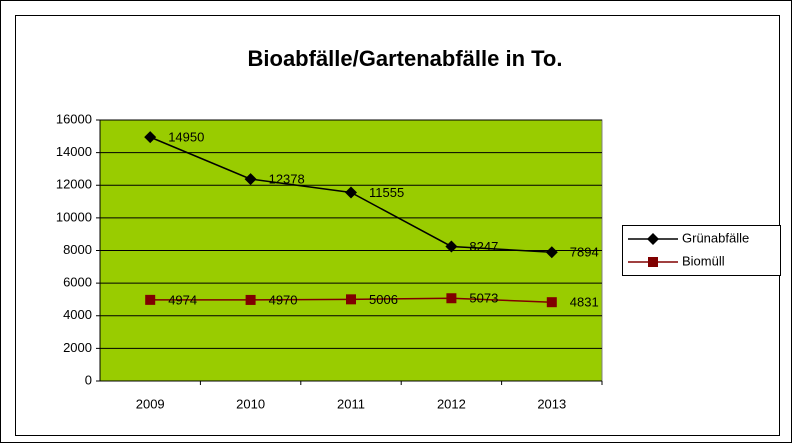 The height and width of the screenshot is (443, 792). Describe the element at coordinates (386, 192) in the screenshot. I see `data-label: 11555` at that location.